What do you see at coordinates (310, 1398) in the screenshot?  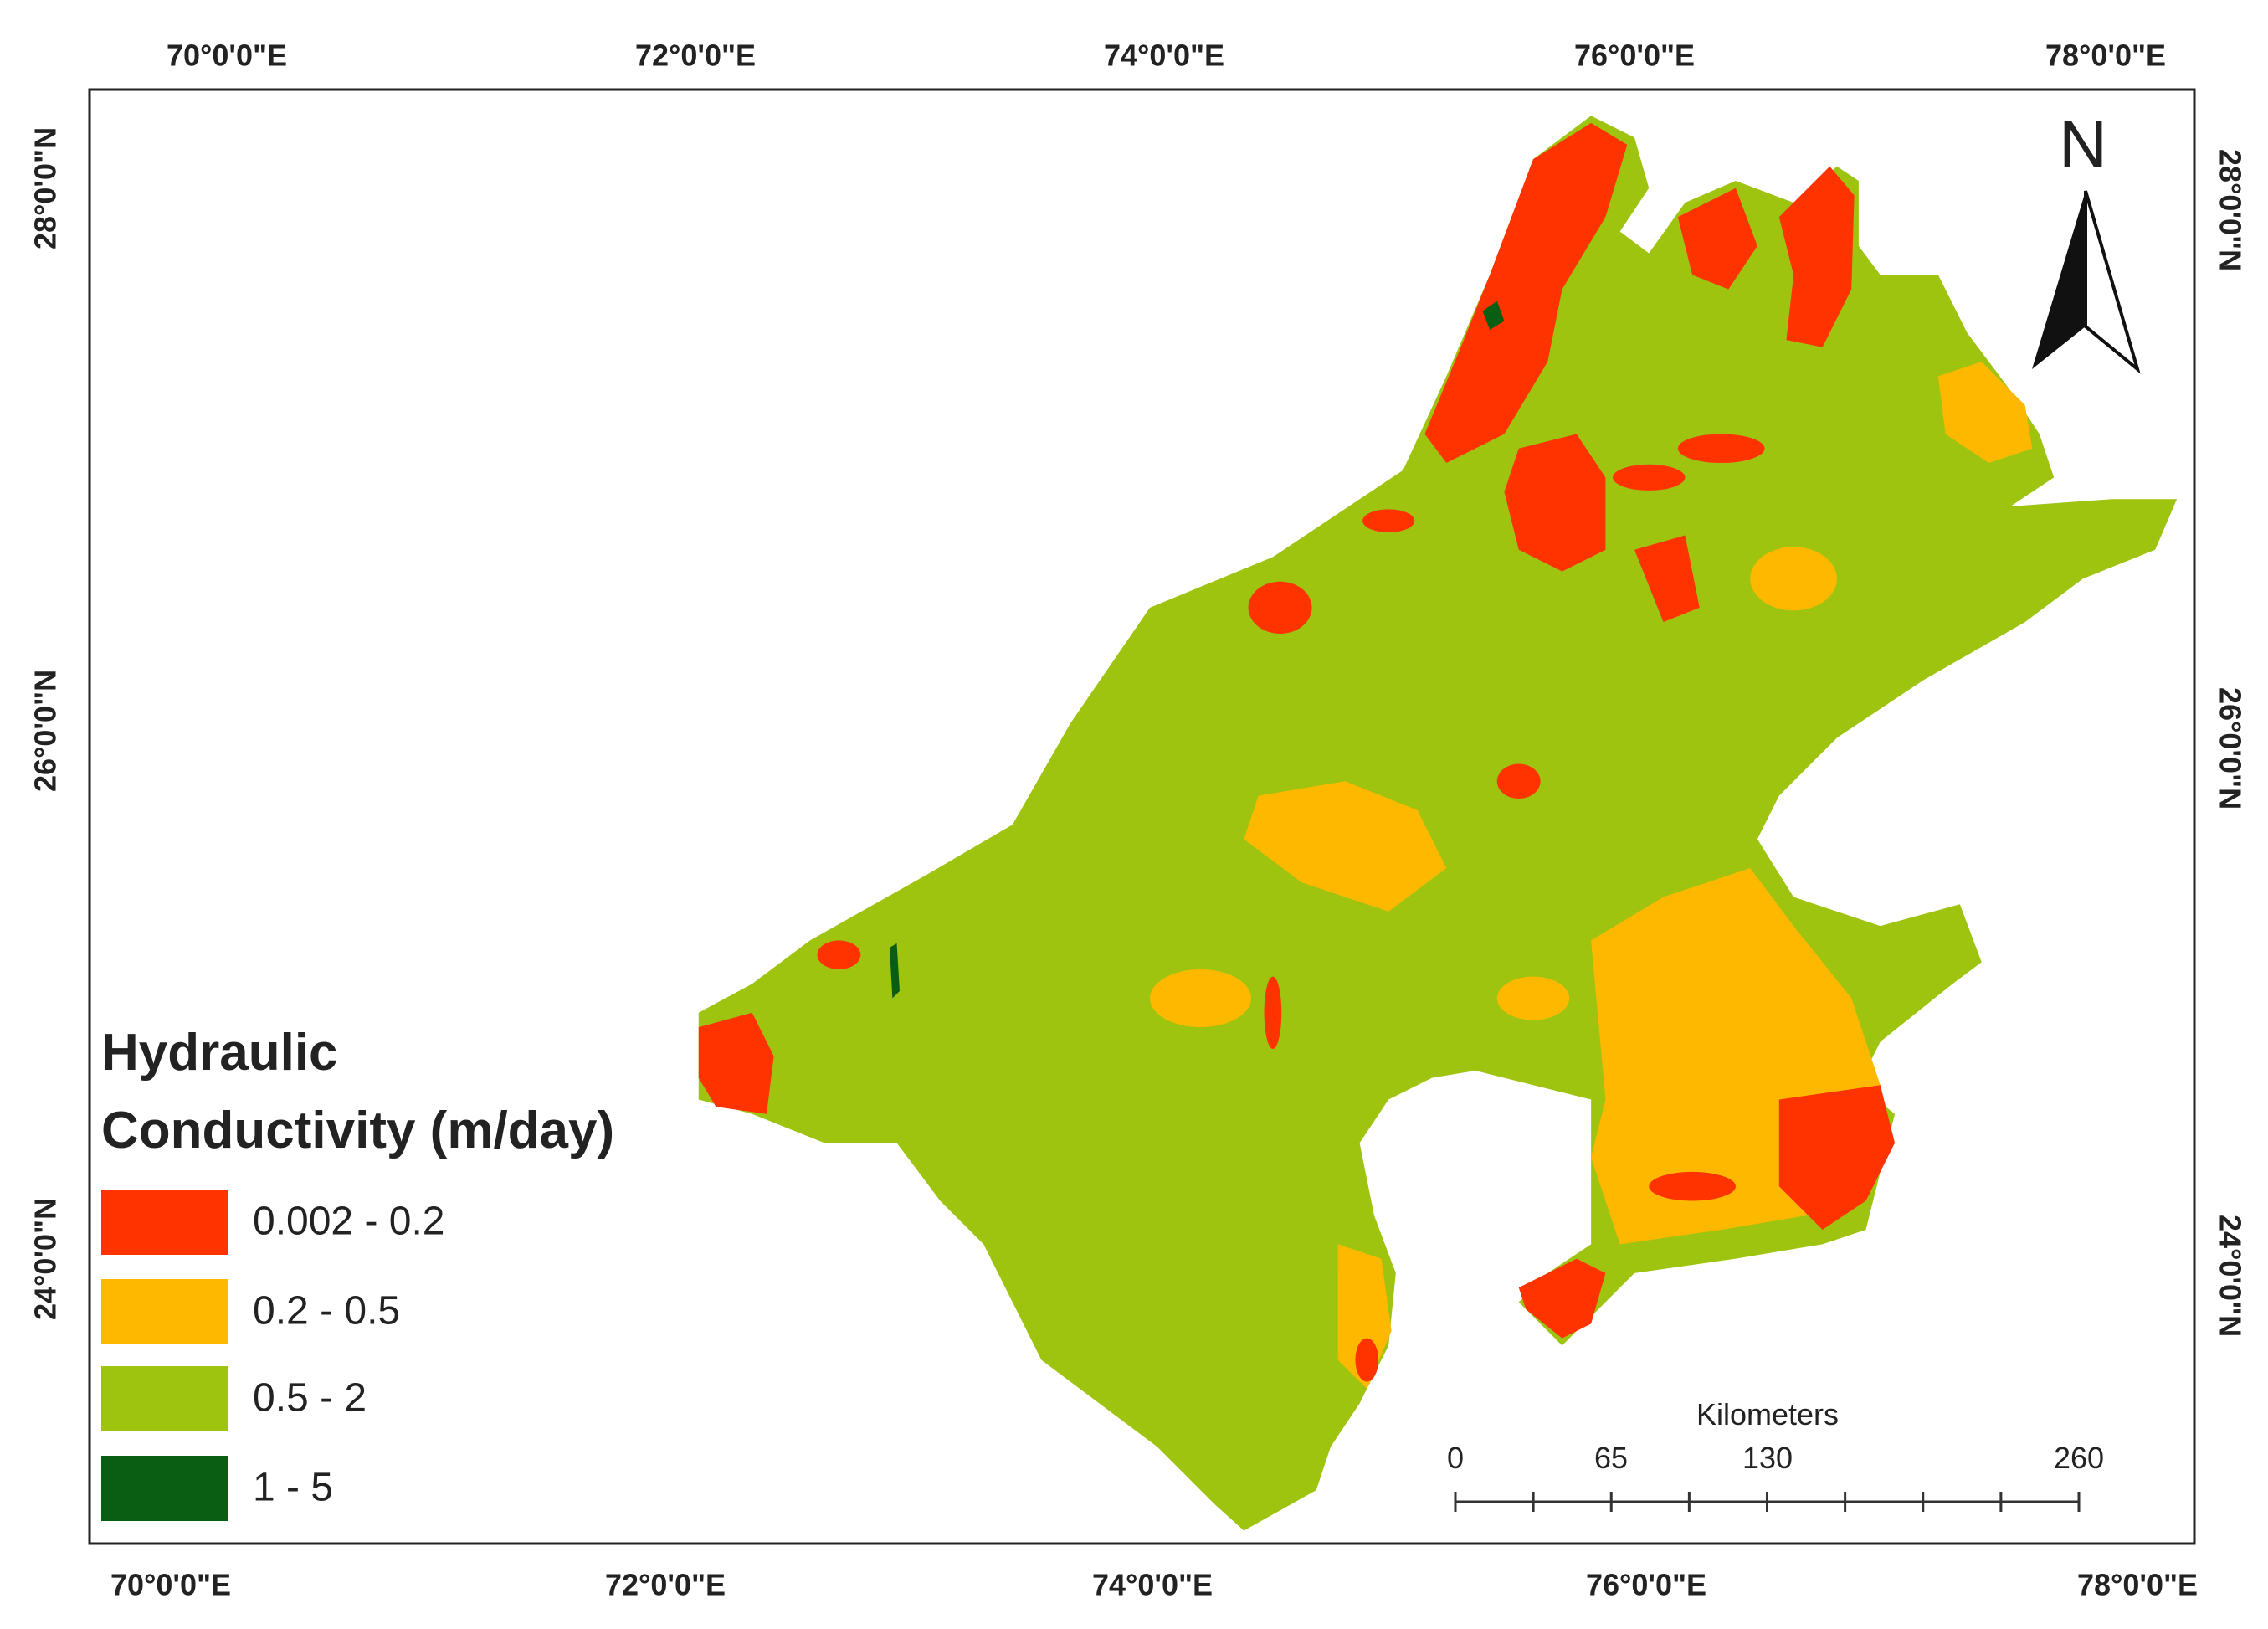 I see `legend-label: 0.5 - 2` at bounding box center [310, 1398].